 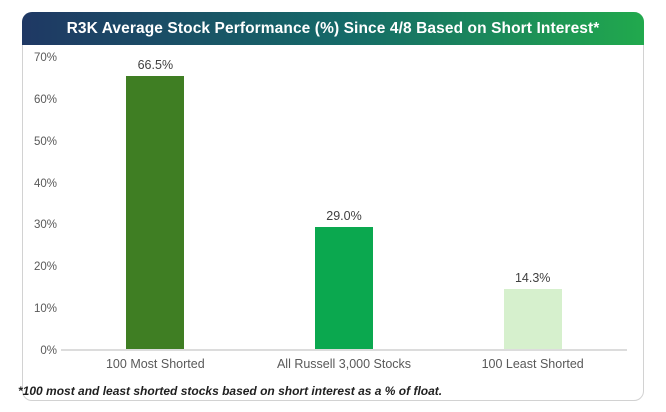 I want to click on y-axis: 0% 10% 20% 30% 40% 50% 60% 70%, so click(x=41, y=204).